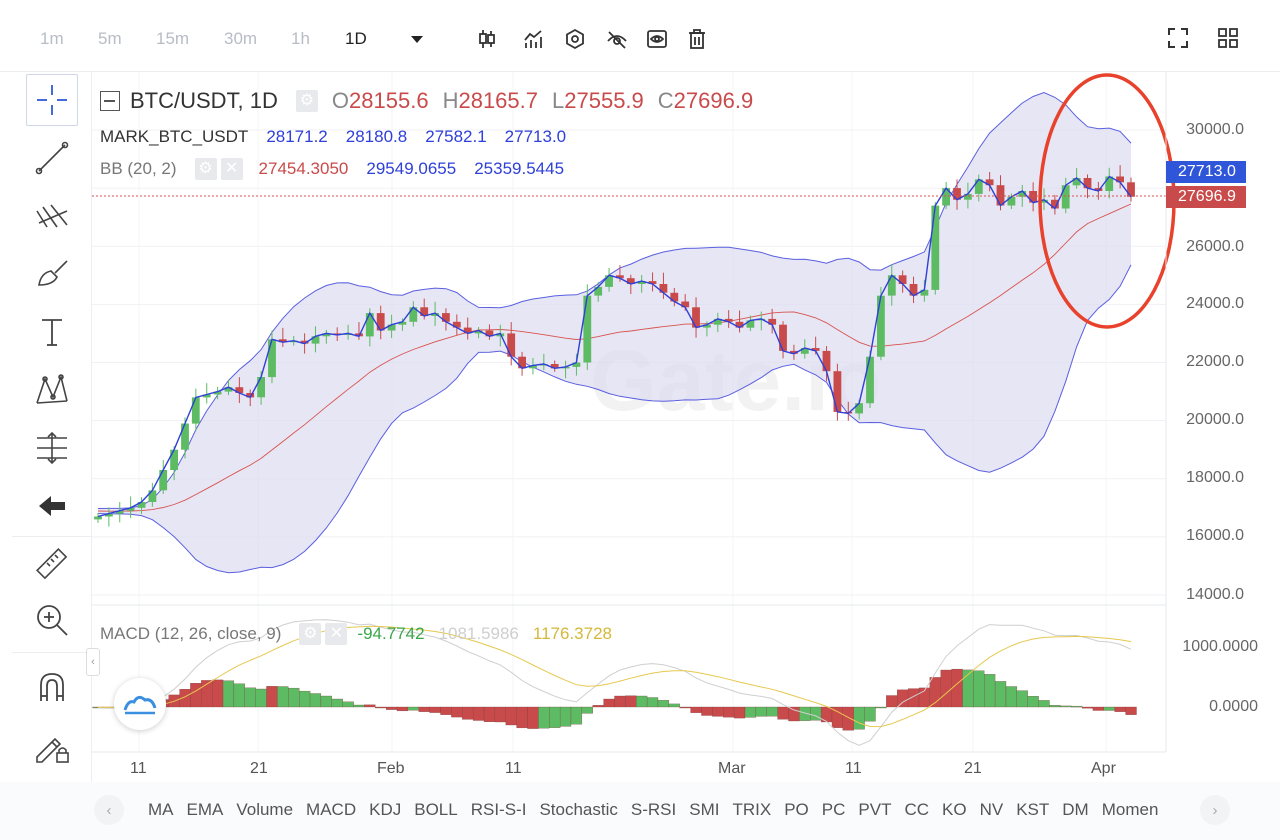 The height and width of the screenshot is (840, 1280). Describe the element at coordinates (205, 169) in the screenshot. I see `bb-settings-icon: ⚙` at that location.